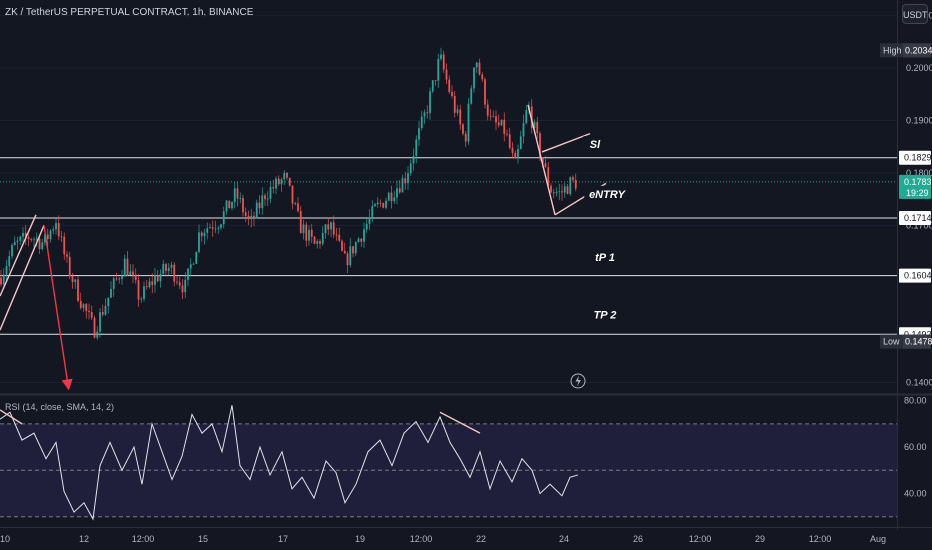 This screenshot has width=932, height=550. Describe the element at coordinates (5, 539) in the screenshot. I see `time-tick-label: 10` at that location.